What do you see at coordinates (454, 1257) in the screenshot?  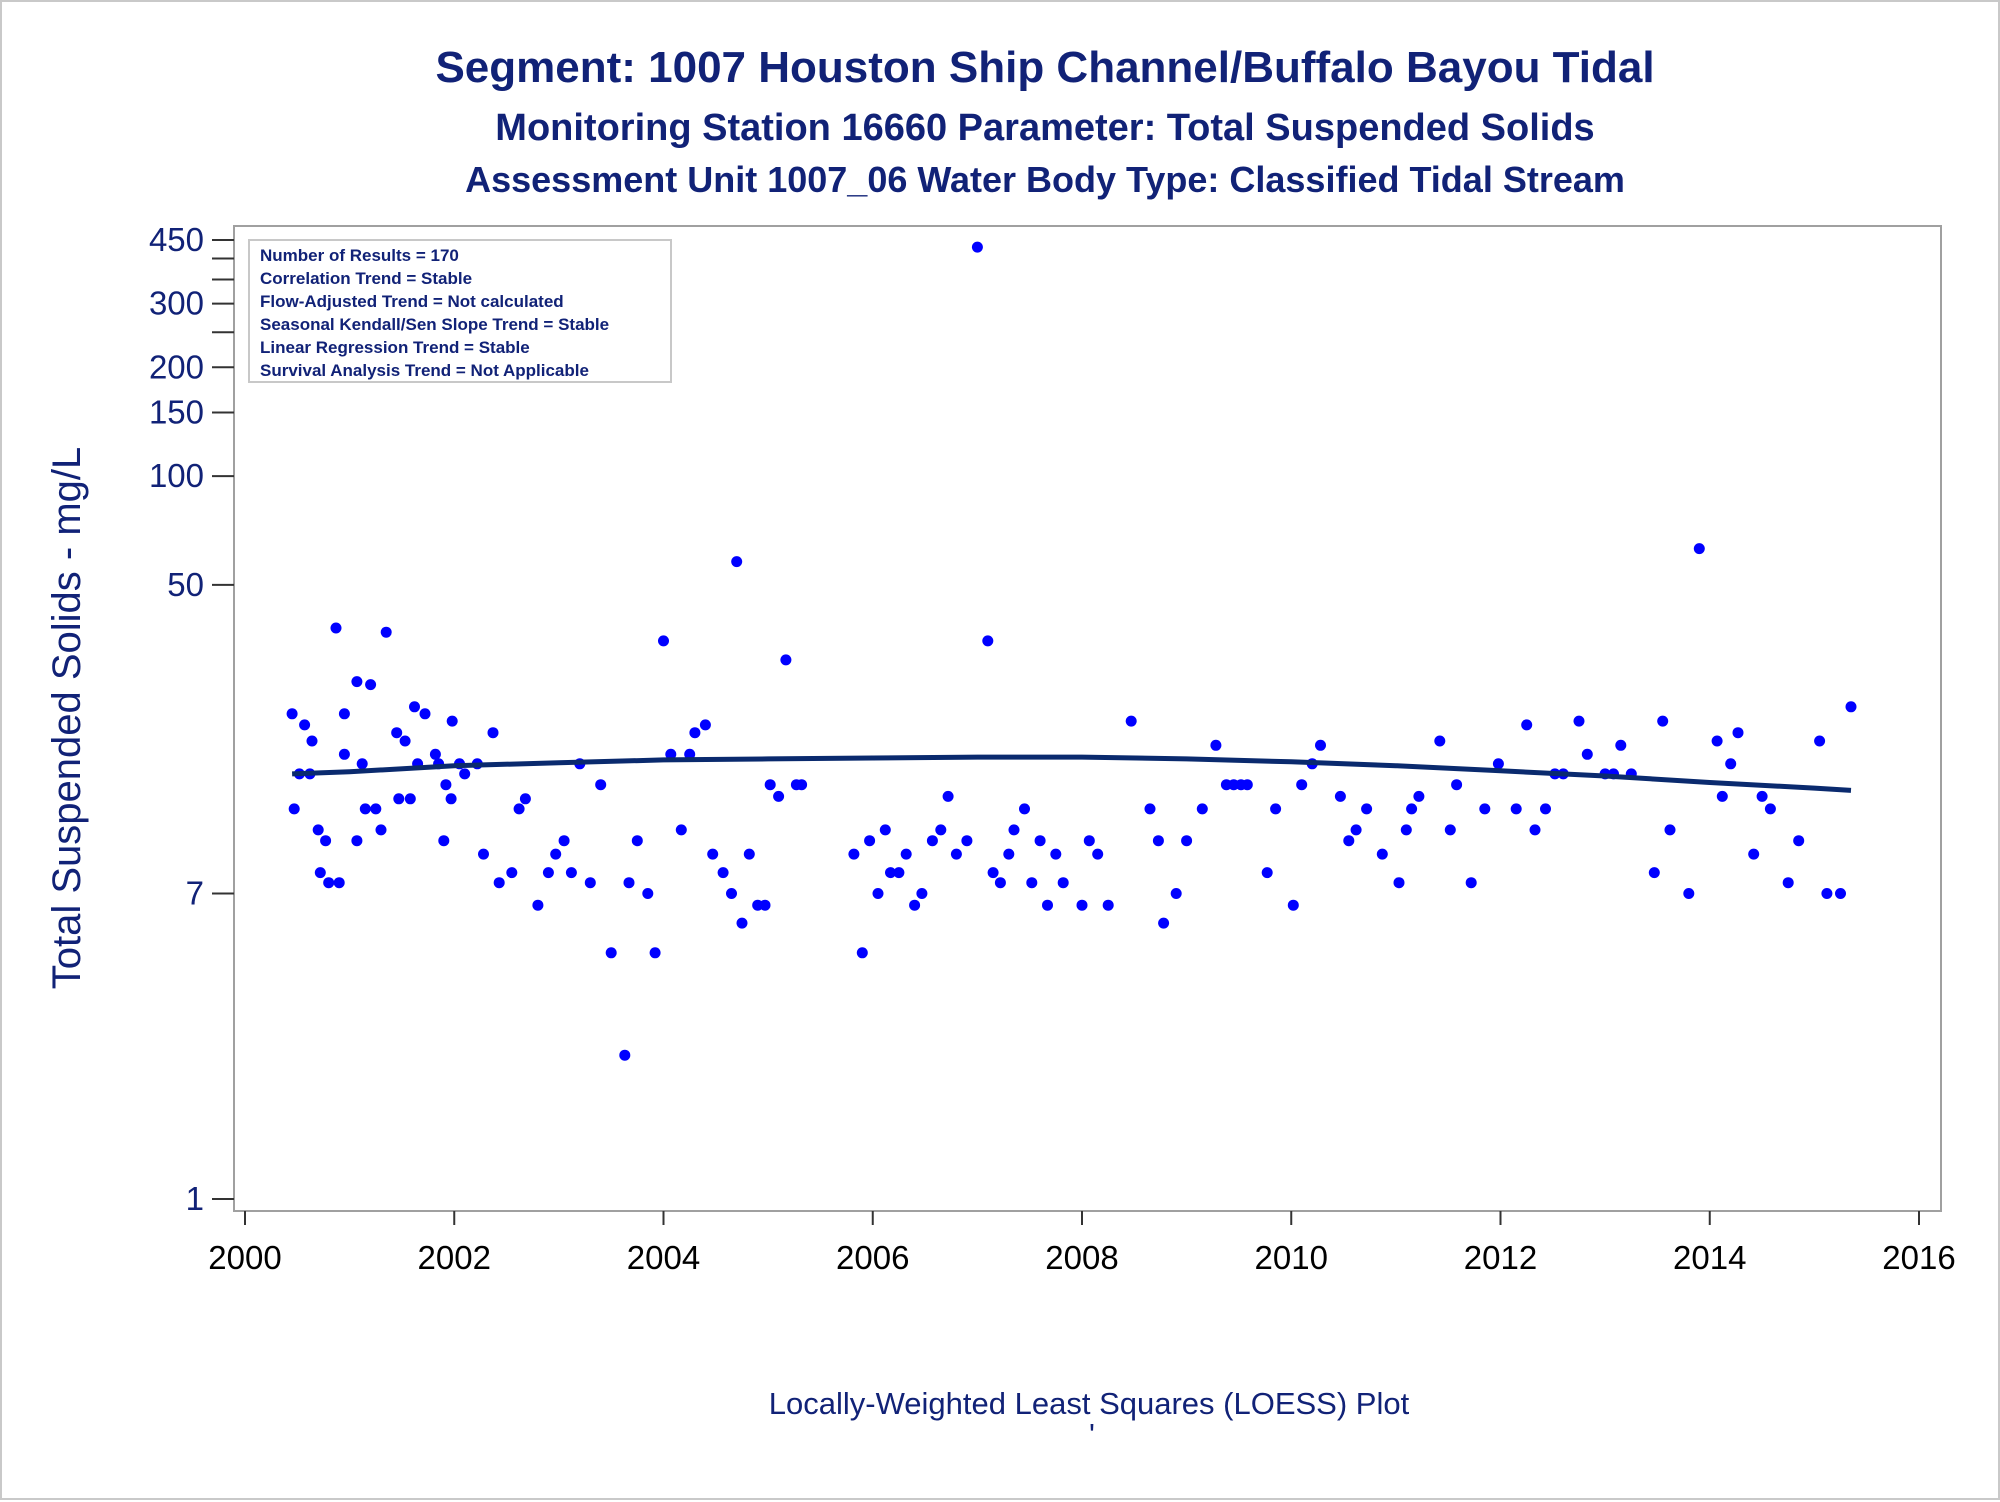 I see `x-tick-label-2002: 2002` at bounding box center [454, 1257].